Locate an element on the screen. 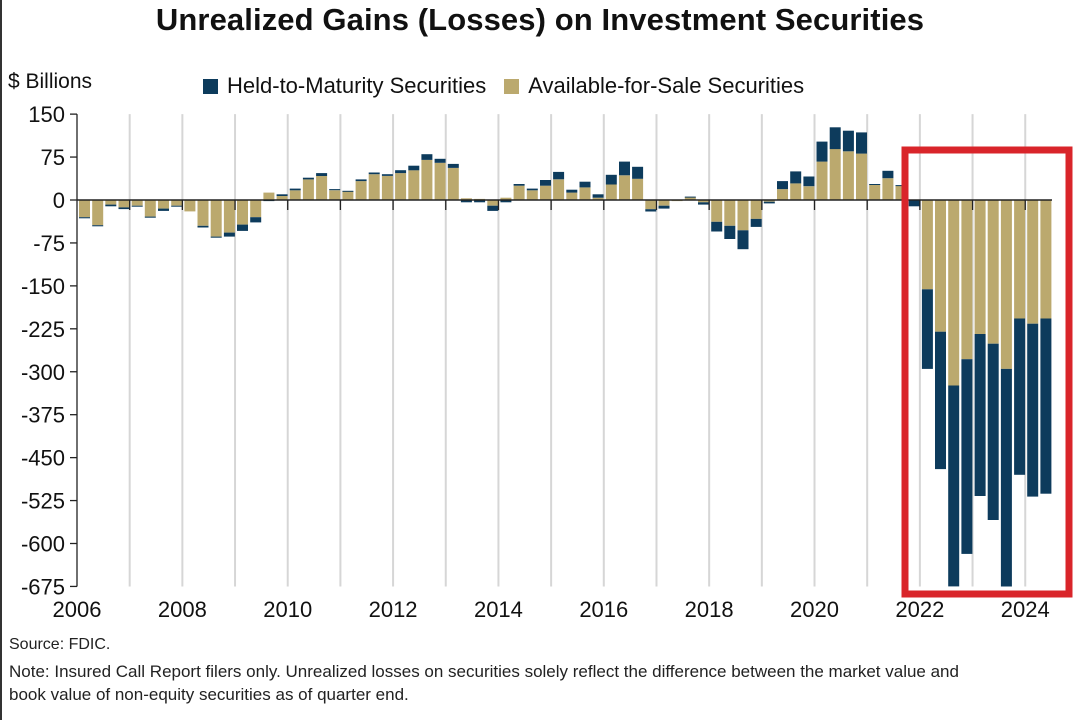 Image resolution: width=1080 pixels, height=720 pixels. bar-afs-2008Q2 is located at coordinates (203, 213).